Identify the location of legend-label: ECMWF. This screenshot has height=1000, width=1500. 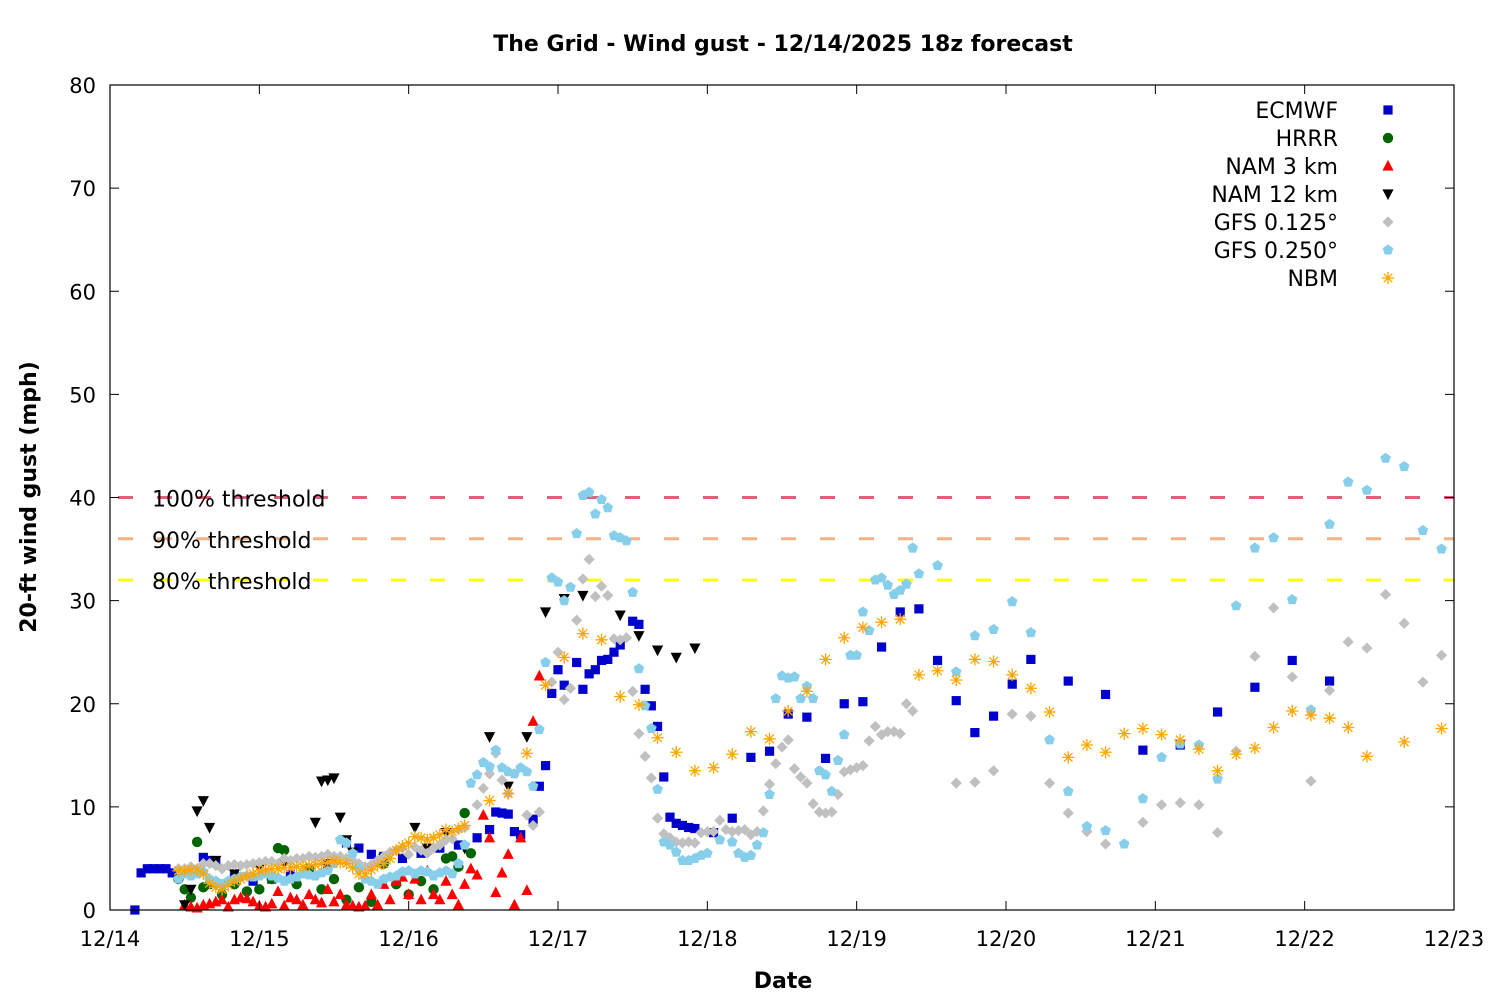
(1296, 111).